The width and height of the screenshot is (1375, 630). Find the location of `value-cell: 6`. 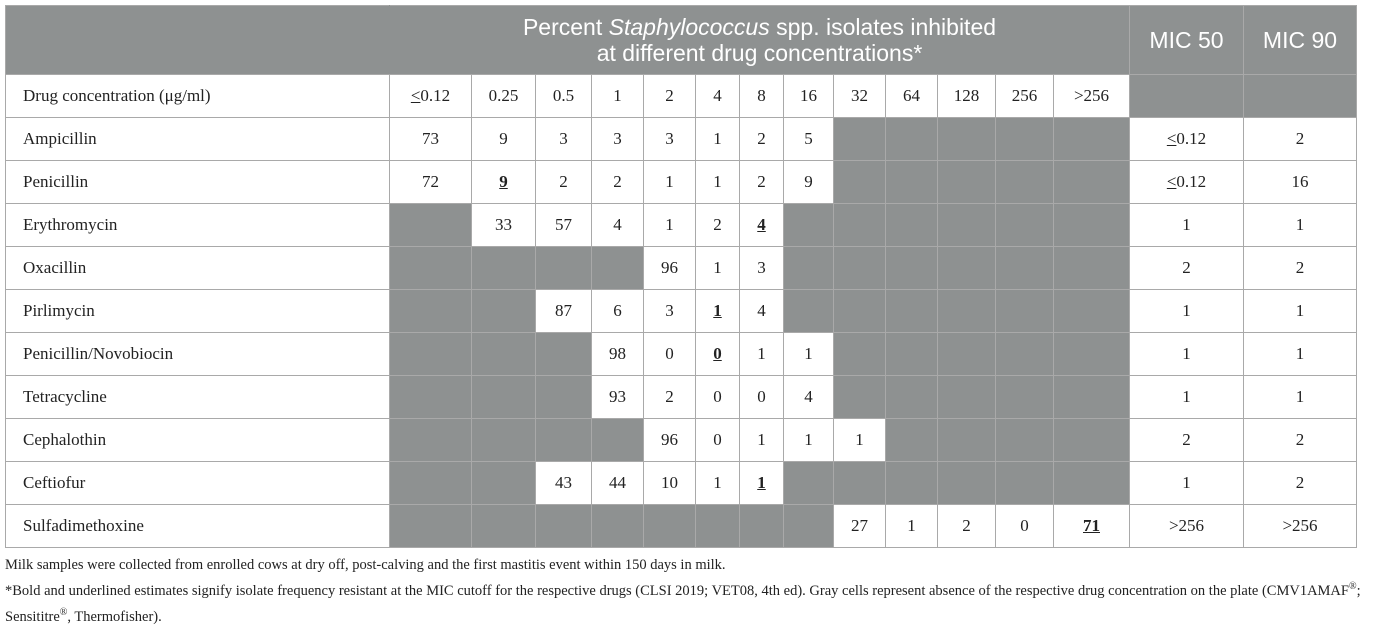

value-cell: 6 is located at coordinates (617, 311).